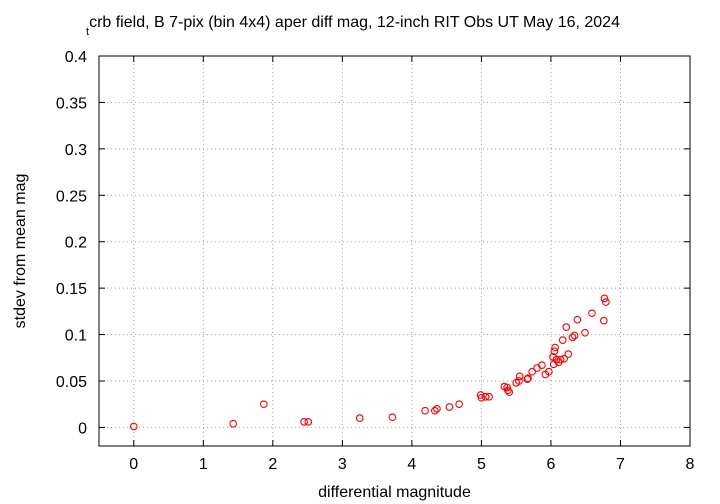 The height and width of the screenshot is (504, 720). What do you see at coordinates (71, 103) in the screenshot?
I see `y-tick-label: 0.35` at bounding box center [71, 103].